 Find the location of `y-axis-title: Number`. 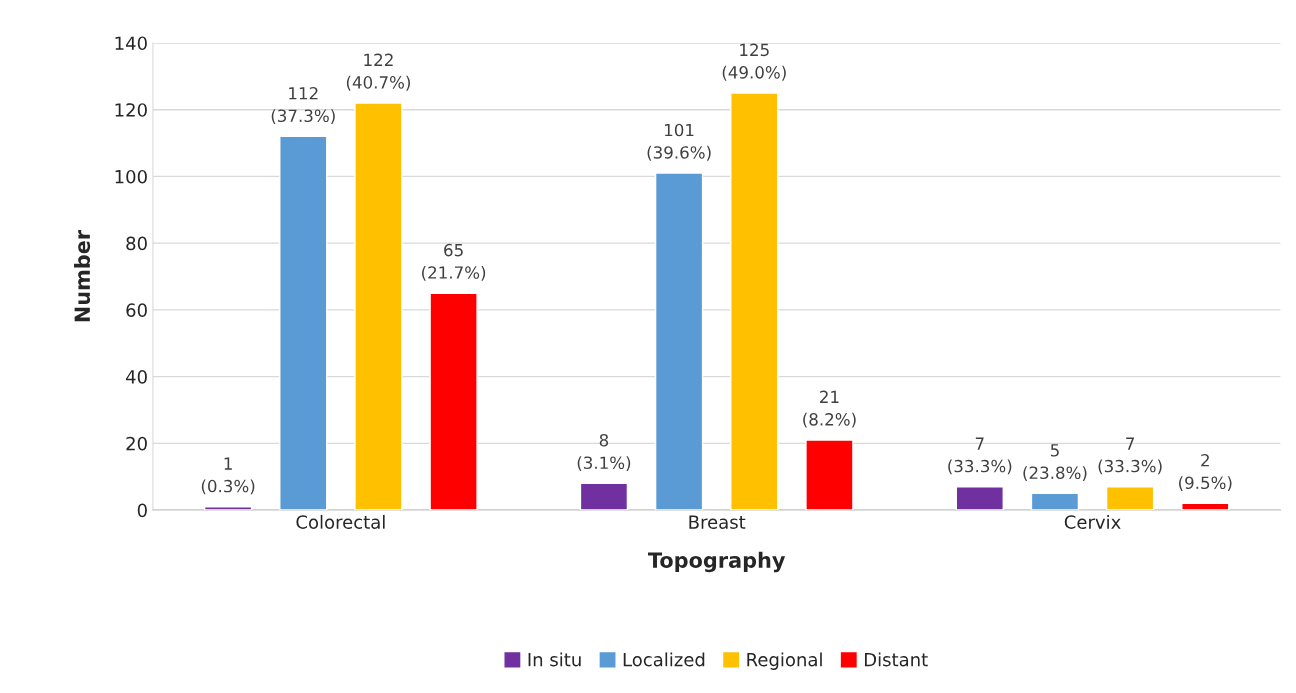

y-axis-title: Number is located at coordinates (82, 275).